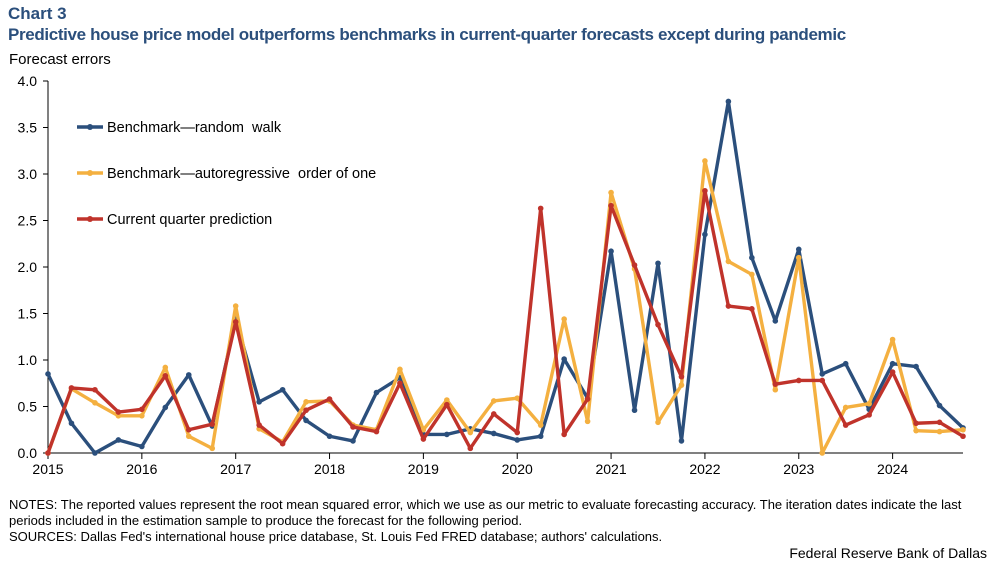 Image resolution: width=997 pixels, height=565 pixels. What do you see at coordinates (37, 13) in the screenshot?
I see `chart-number: Chart 3` at bounding box center [37, 13].